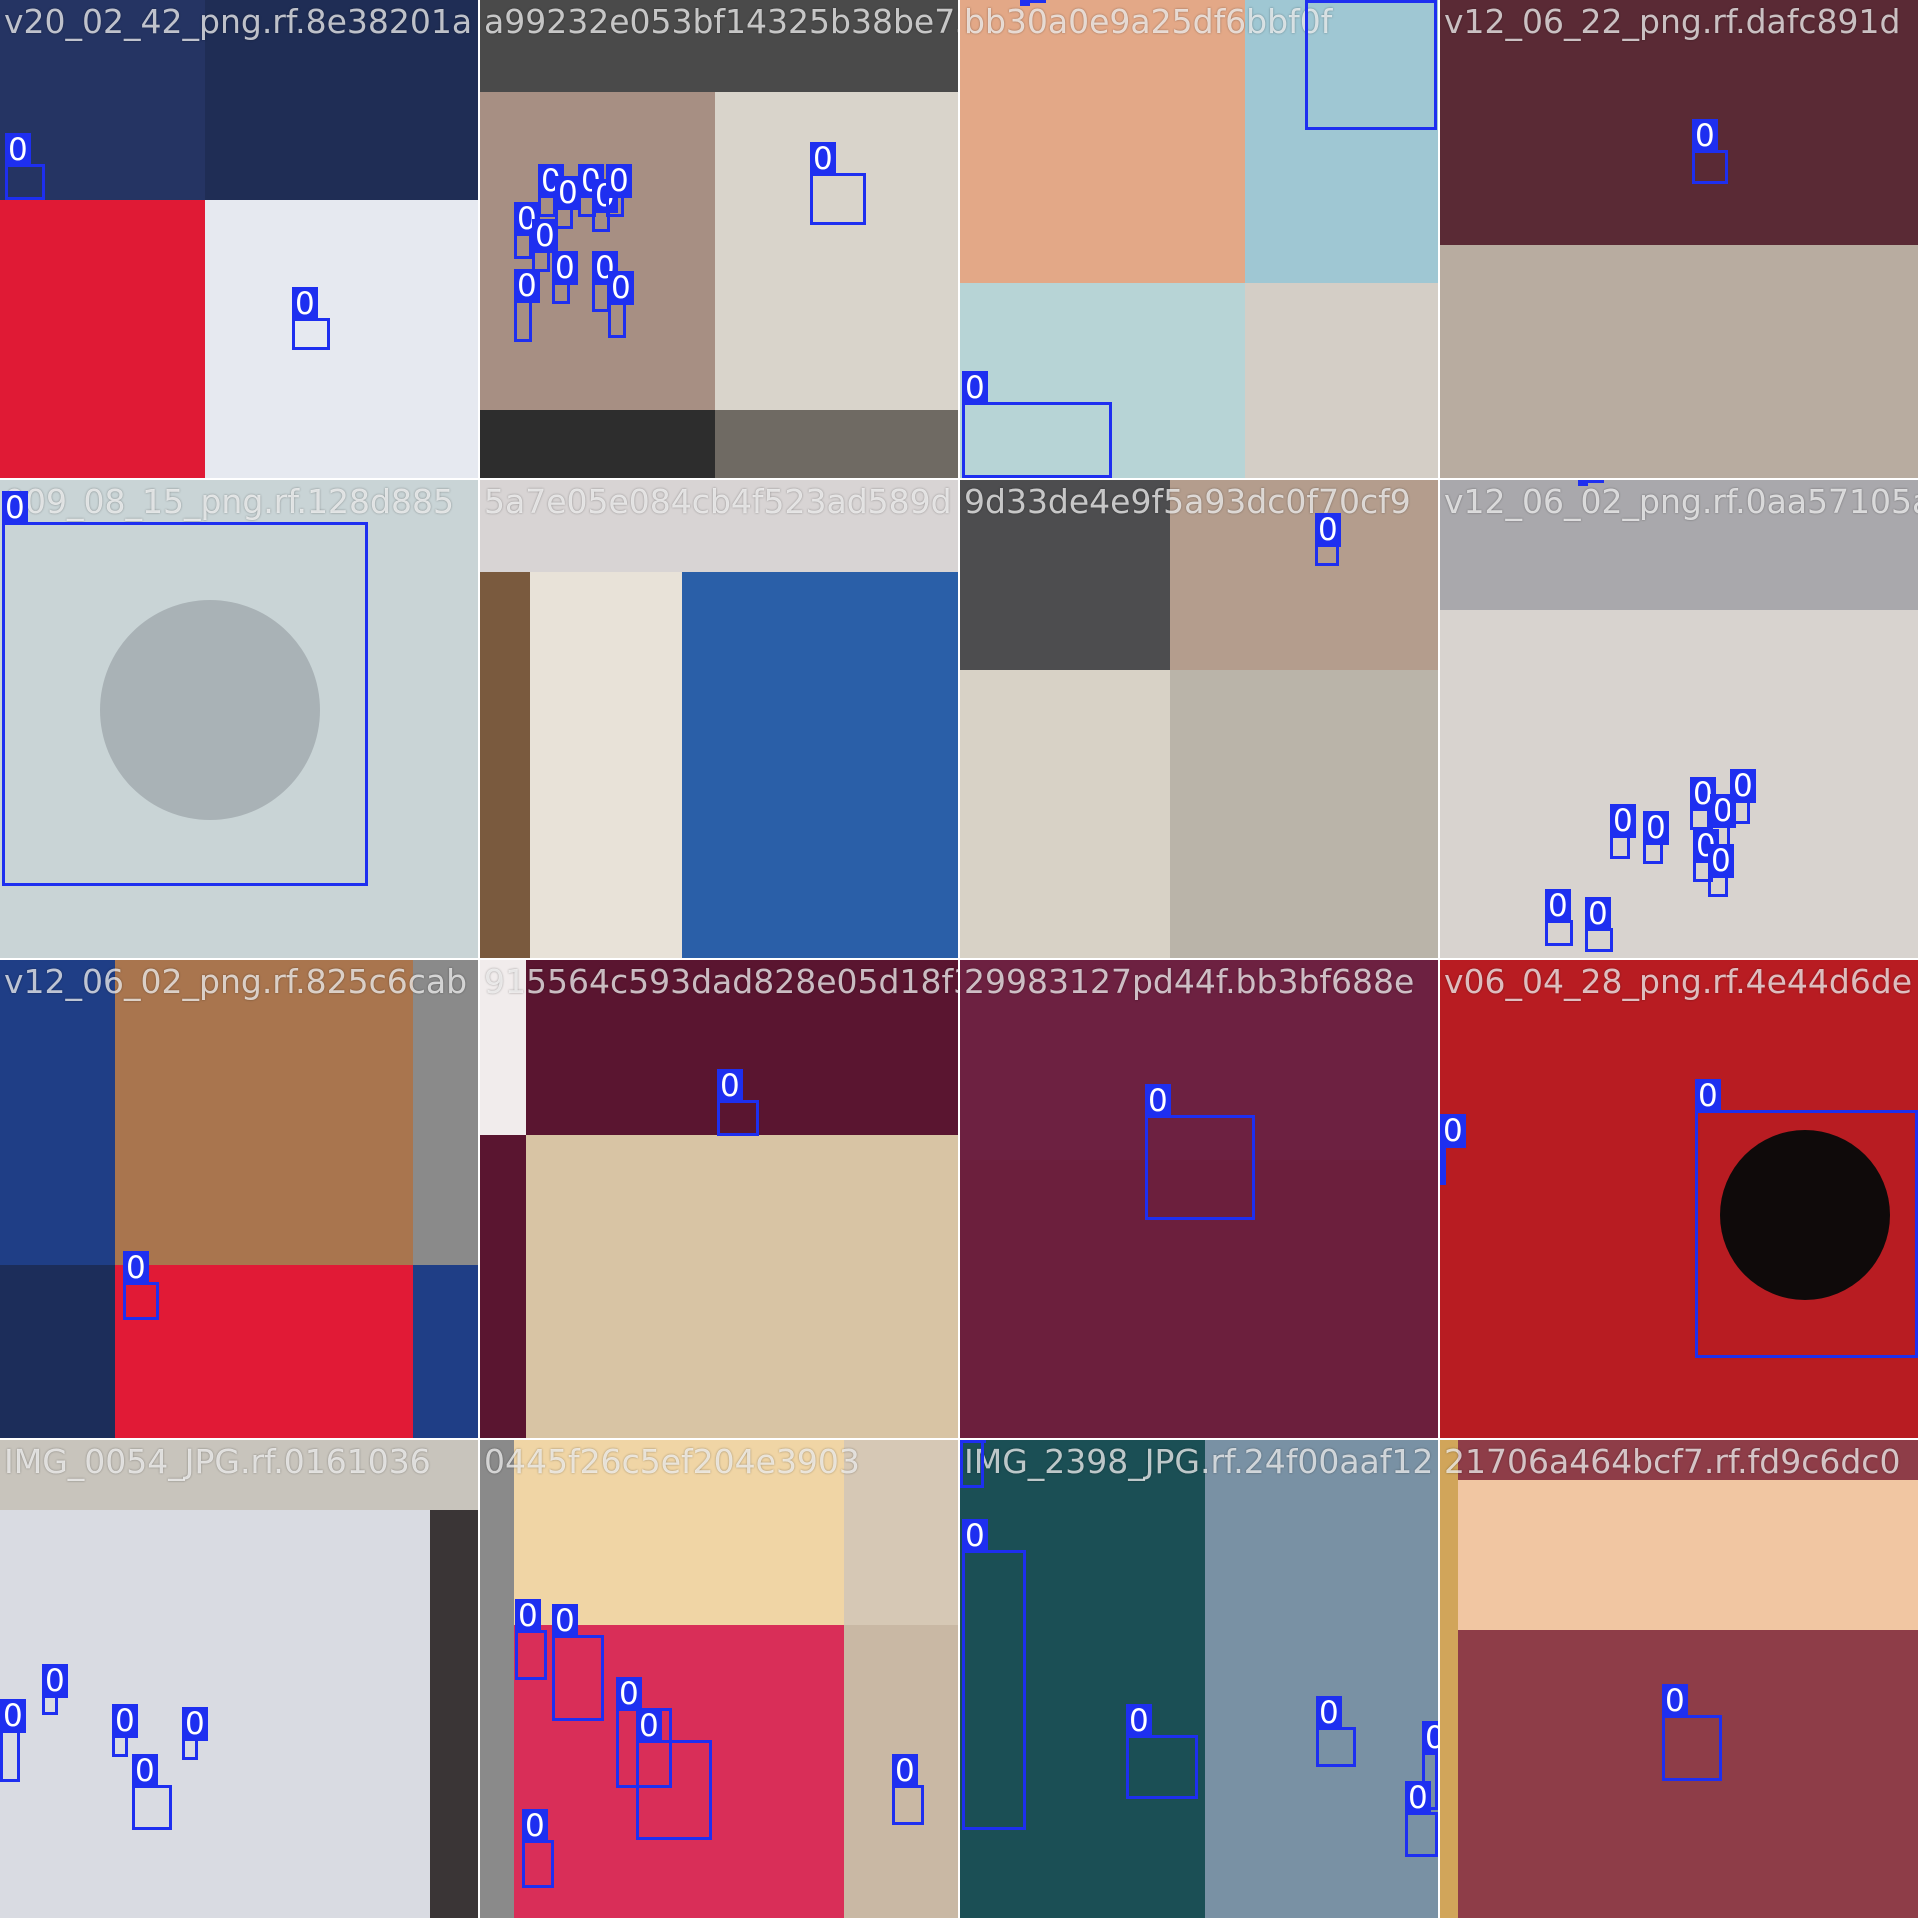  I want to click on tile-label: 915564c593dad828e05d18f3, so click(721, 981).